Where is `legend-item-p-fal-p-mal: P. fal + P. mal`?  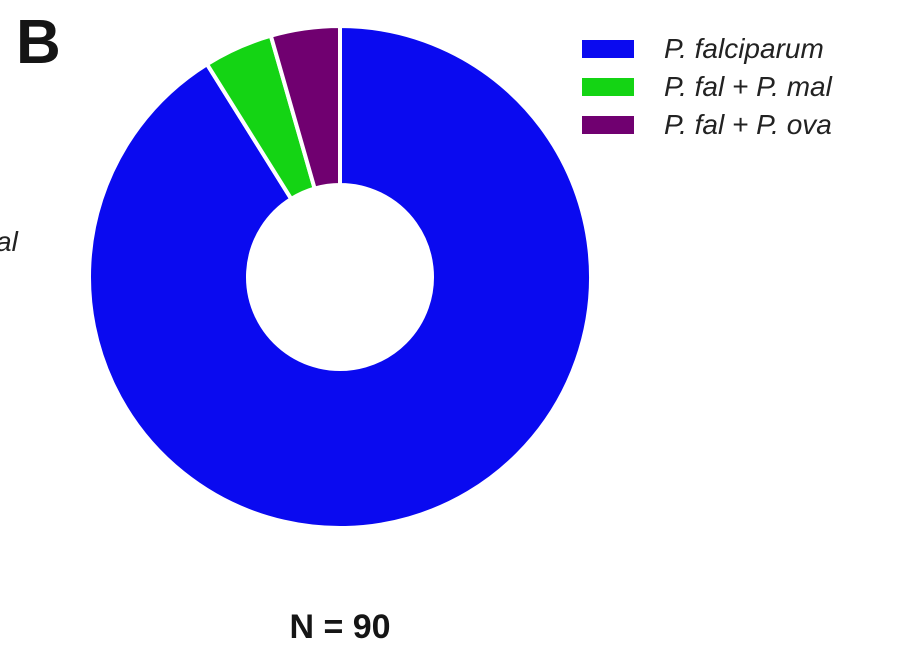 legend-item-p-fal-p-mal: P. fal + P. mal is located at coordinates (707, 87).